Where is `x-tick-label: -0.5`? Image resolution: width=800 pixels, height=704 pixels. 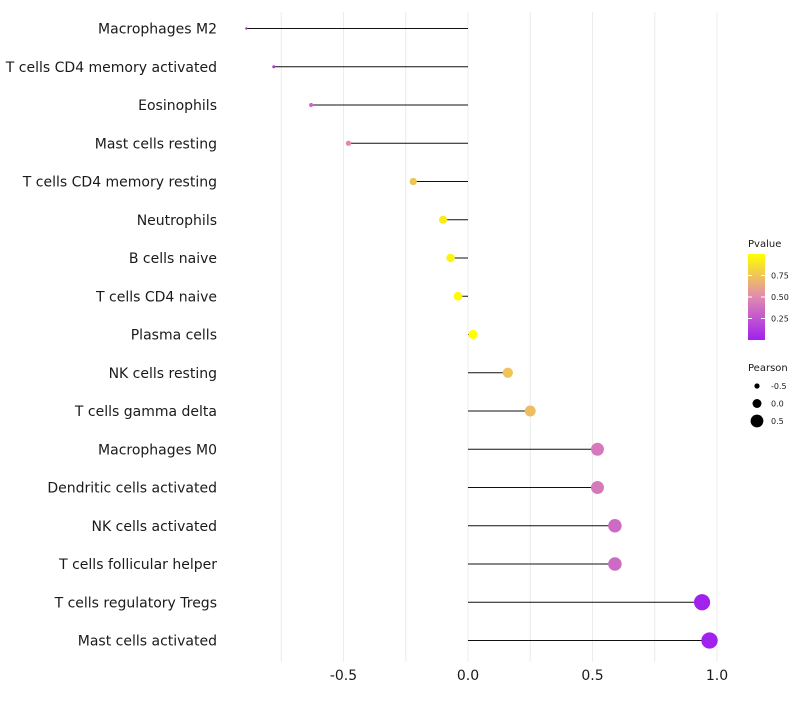
x-tick-label: -0.5 is located at coordinates (343, 676).